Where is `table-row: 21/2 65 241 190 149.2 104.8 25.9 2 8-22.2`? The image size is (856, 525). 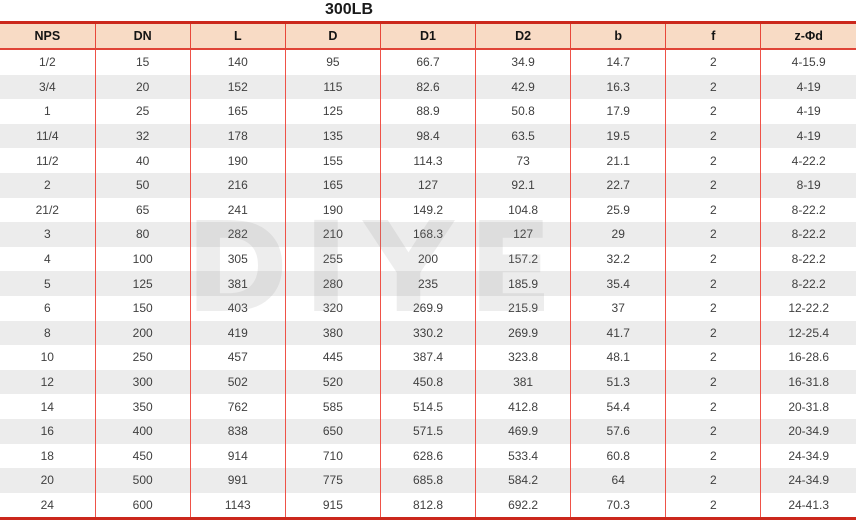 table-row: 21/2 65 241 190 149.2 104.8 25.9 2 8-22.2 is located at coordinates (428, 210).